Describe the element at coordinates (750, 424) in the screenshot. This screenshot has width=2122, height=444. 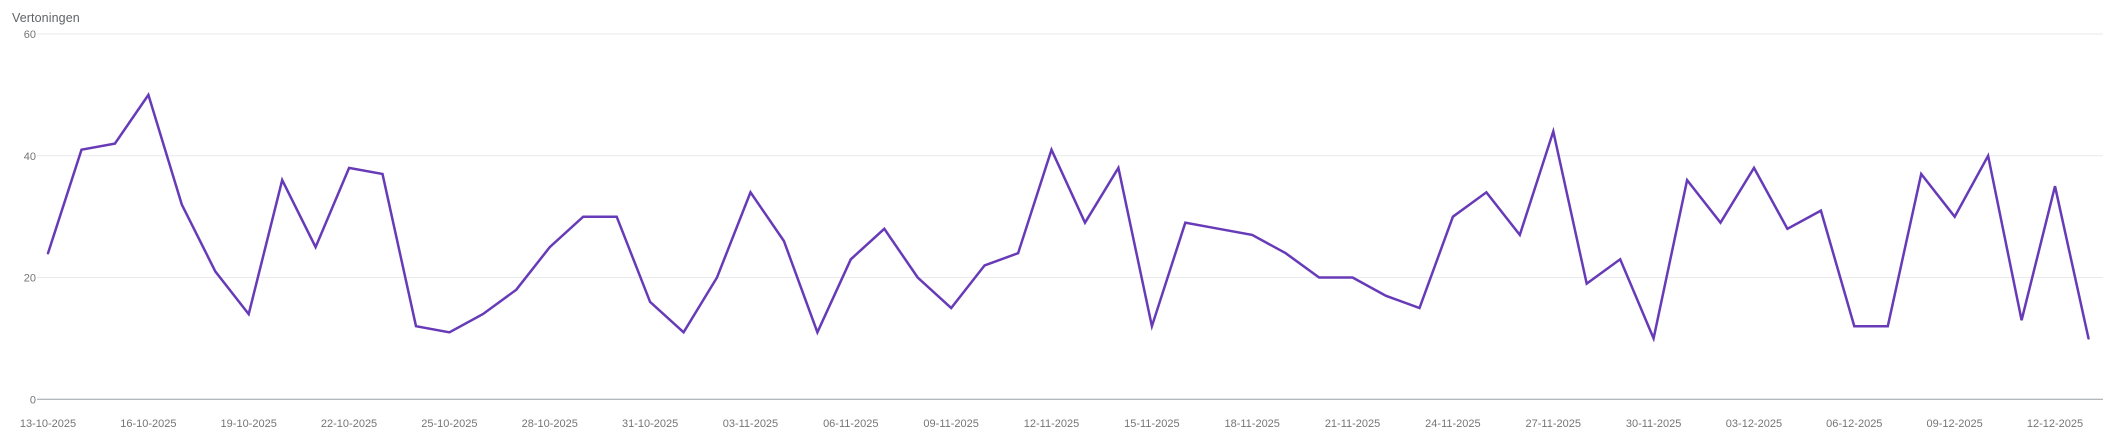
I see `x-tick-label: 03-11-2025` at that location.